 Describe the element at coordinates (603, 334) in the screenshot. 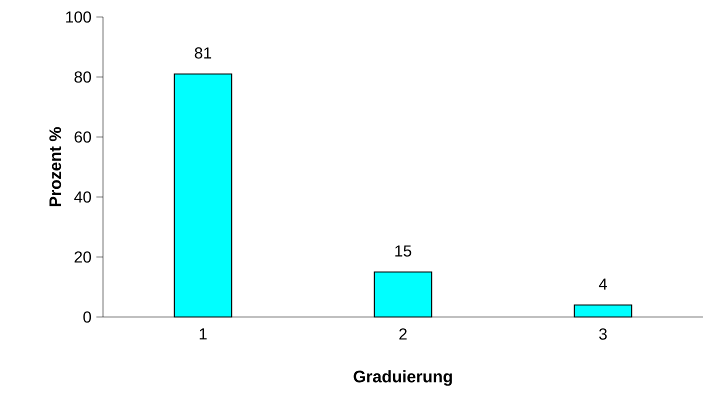

I see `x-tick-label: 3` at that location.